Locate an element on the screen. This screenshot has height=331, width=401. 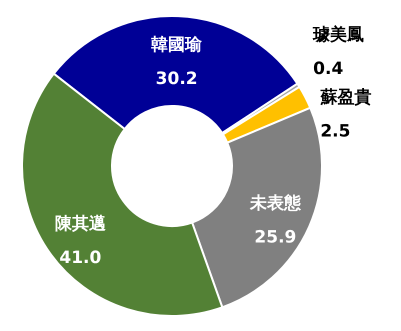
slice-label: 陳其邁 is located at coordinates (80, 224).